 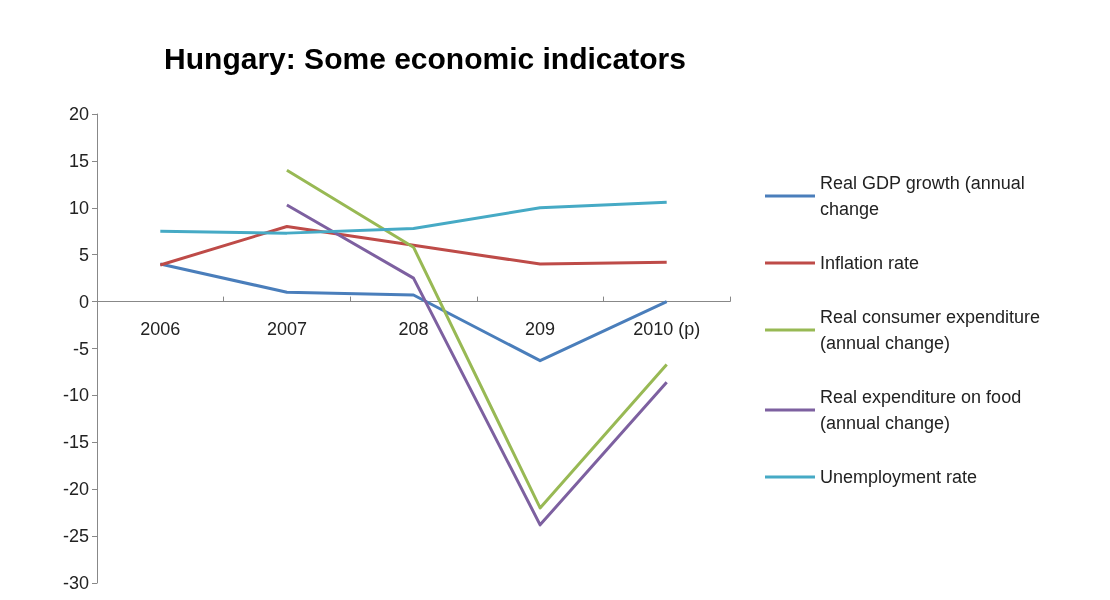 What do you see at coordinates (83, 254) in the screenshot?
I see `y-tick-label: 5` at bounding box center [83, 254].